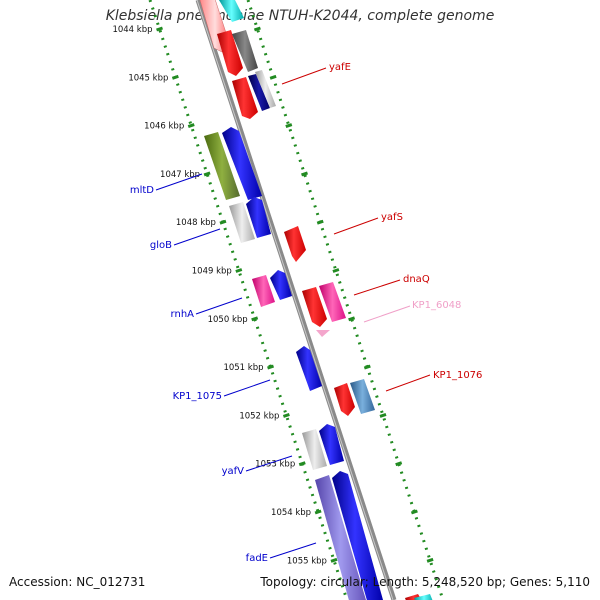 The height and width of the screenshot is (600, 600). I want to click on tick-label: 1050 kbp, so click(228, 320).